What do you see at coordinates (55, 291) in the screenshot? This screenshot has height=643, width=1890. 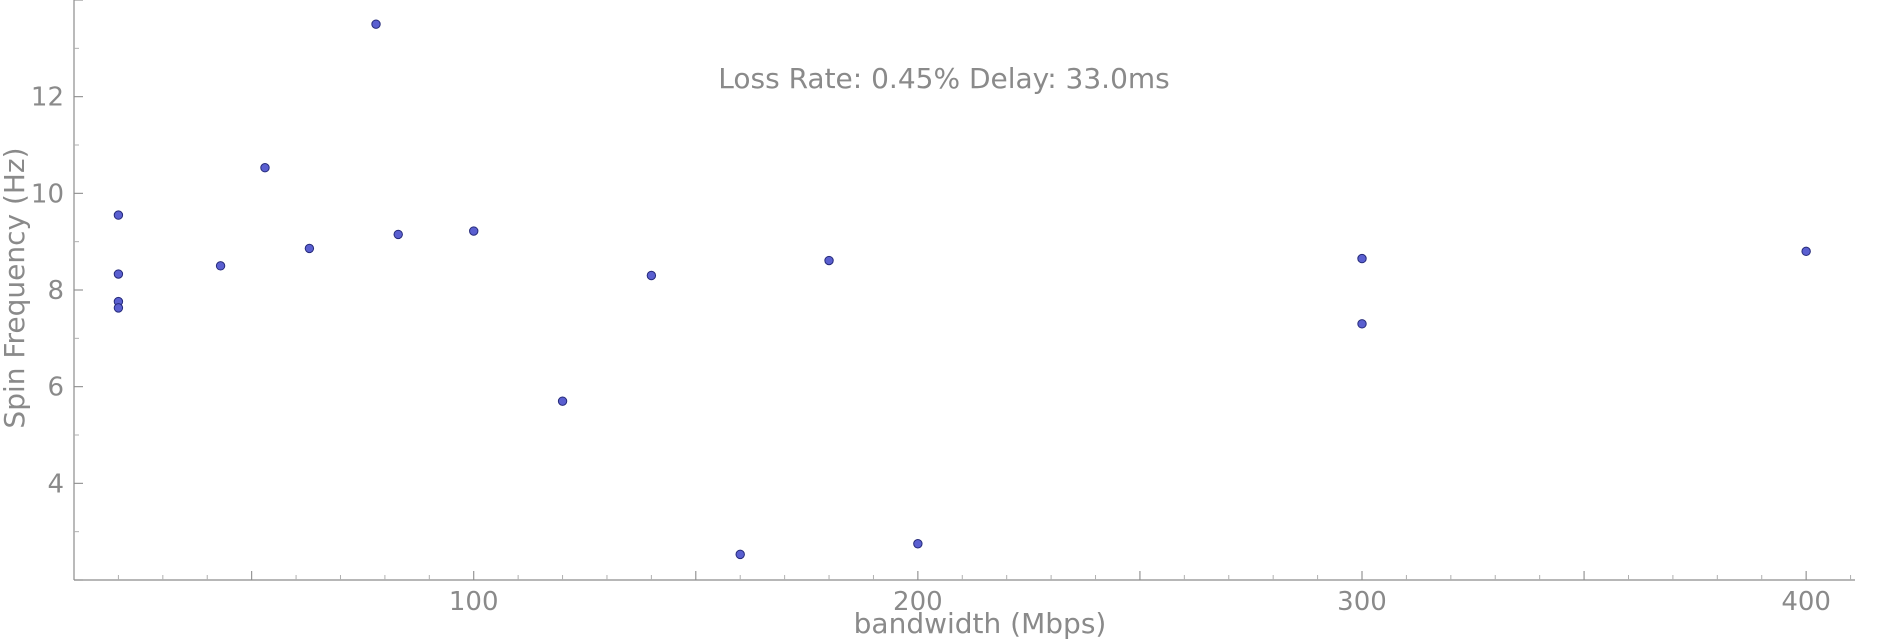 I see `y-tick-label: 8` at bounding box center [55, 291].